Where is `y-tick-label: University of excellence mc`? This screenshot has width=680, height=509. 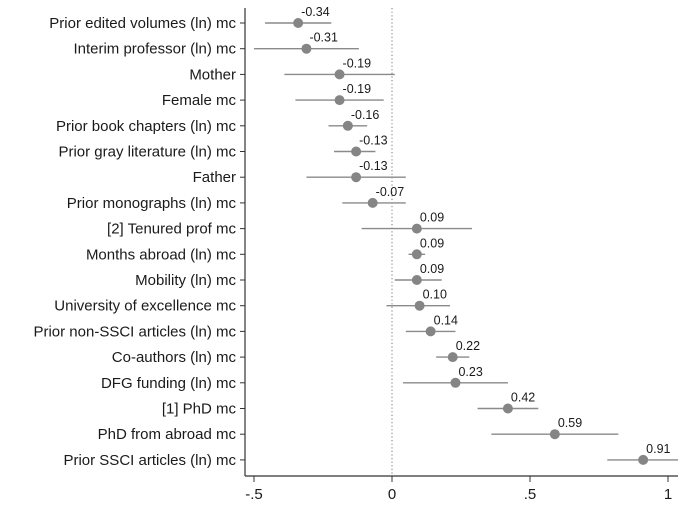 y-tick-label: University of excellence mc is located at coordinates (145, 306).